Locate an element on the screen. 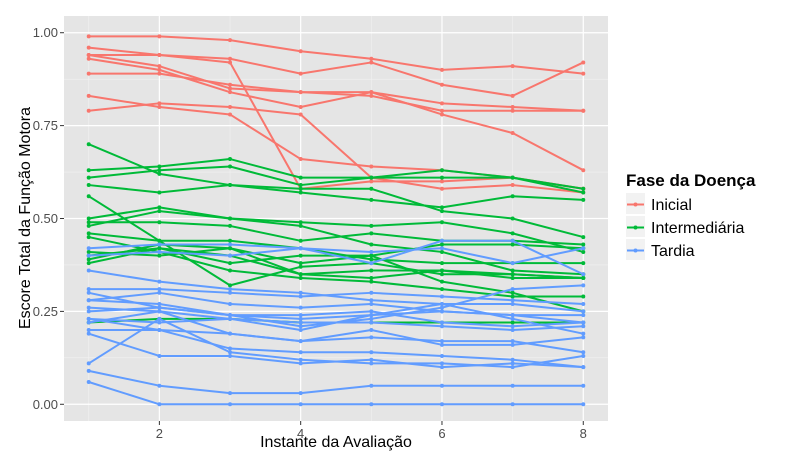  y-tick-label: 0.25 is located at coordinates (45, 311).